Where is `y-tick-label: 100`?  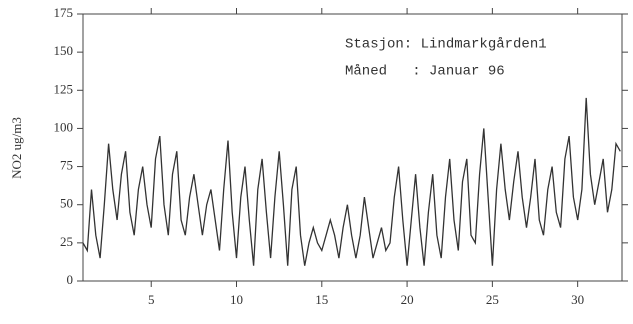
y-tick-label: 100 is located at coordinates (64, 126).